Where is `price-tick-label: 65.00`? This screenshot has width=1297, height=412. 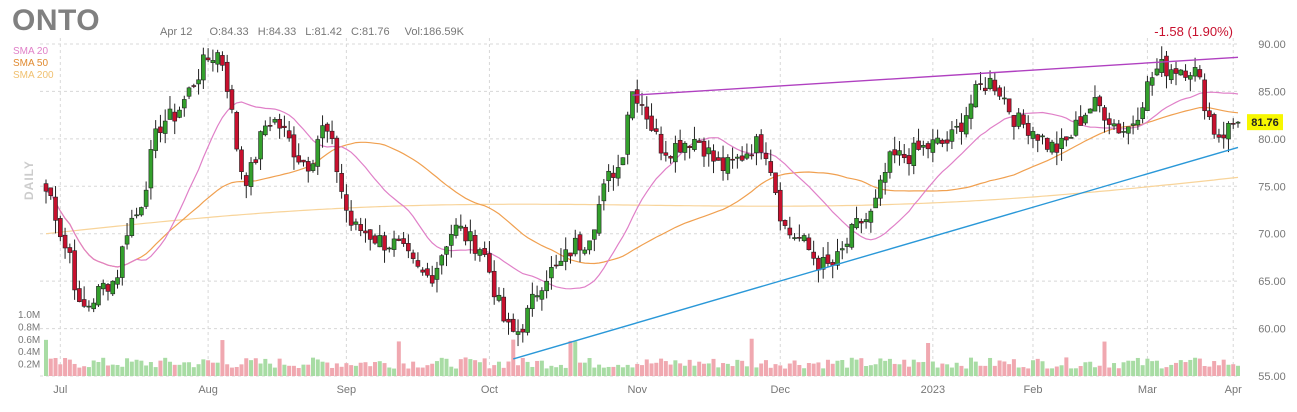
price-tick-label: 65.00 is located at coordinates (1272, 282).